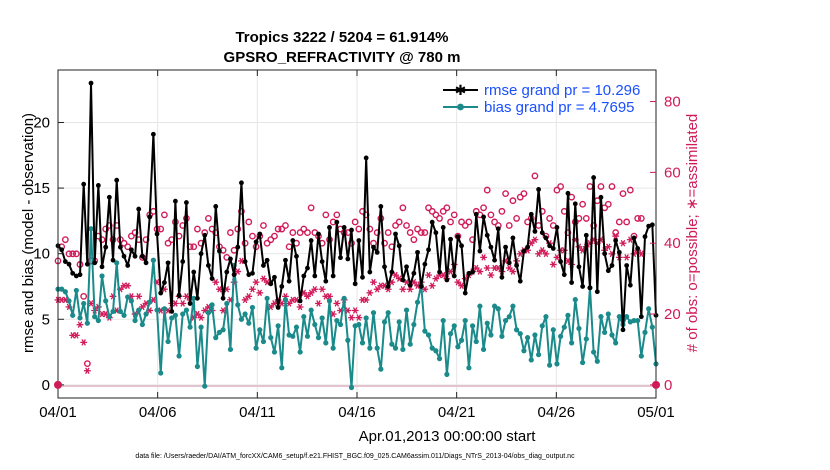  I want to click on x-tick-label: 04/26, so click(557, 412).